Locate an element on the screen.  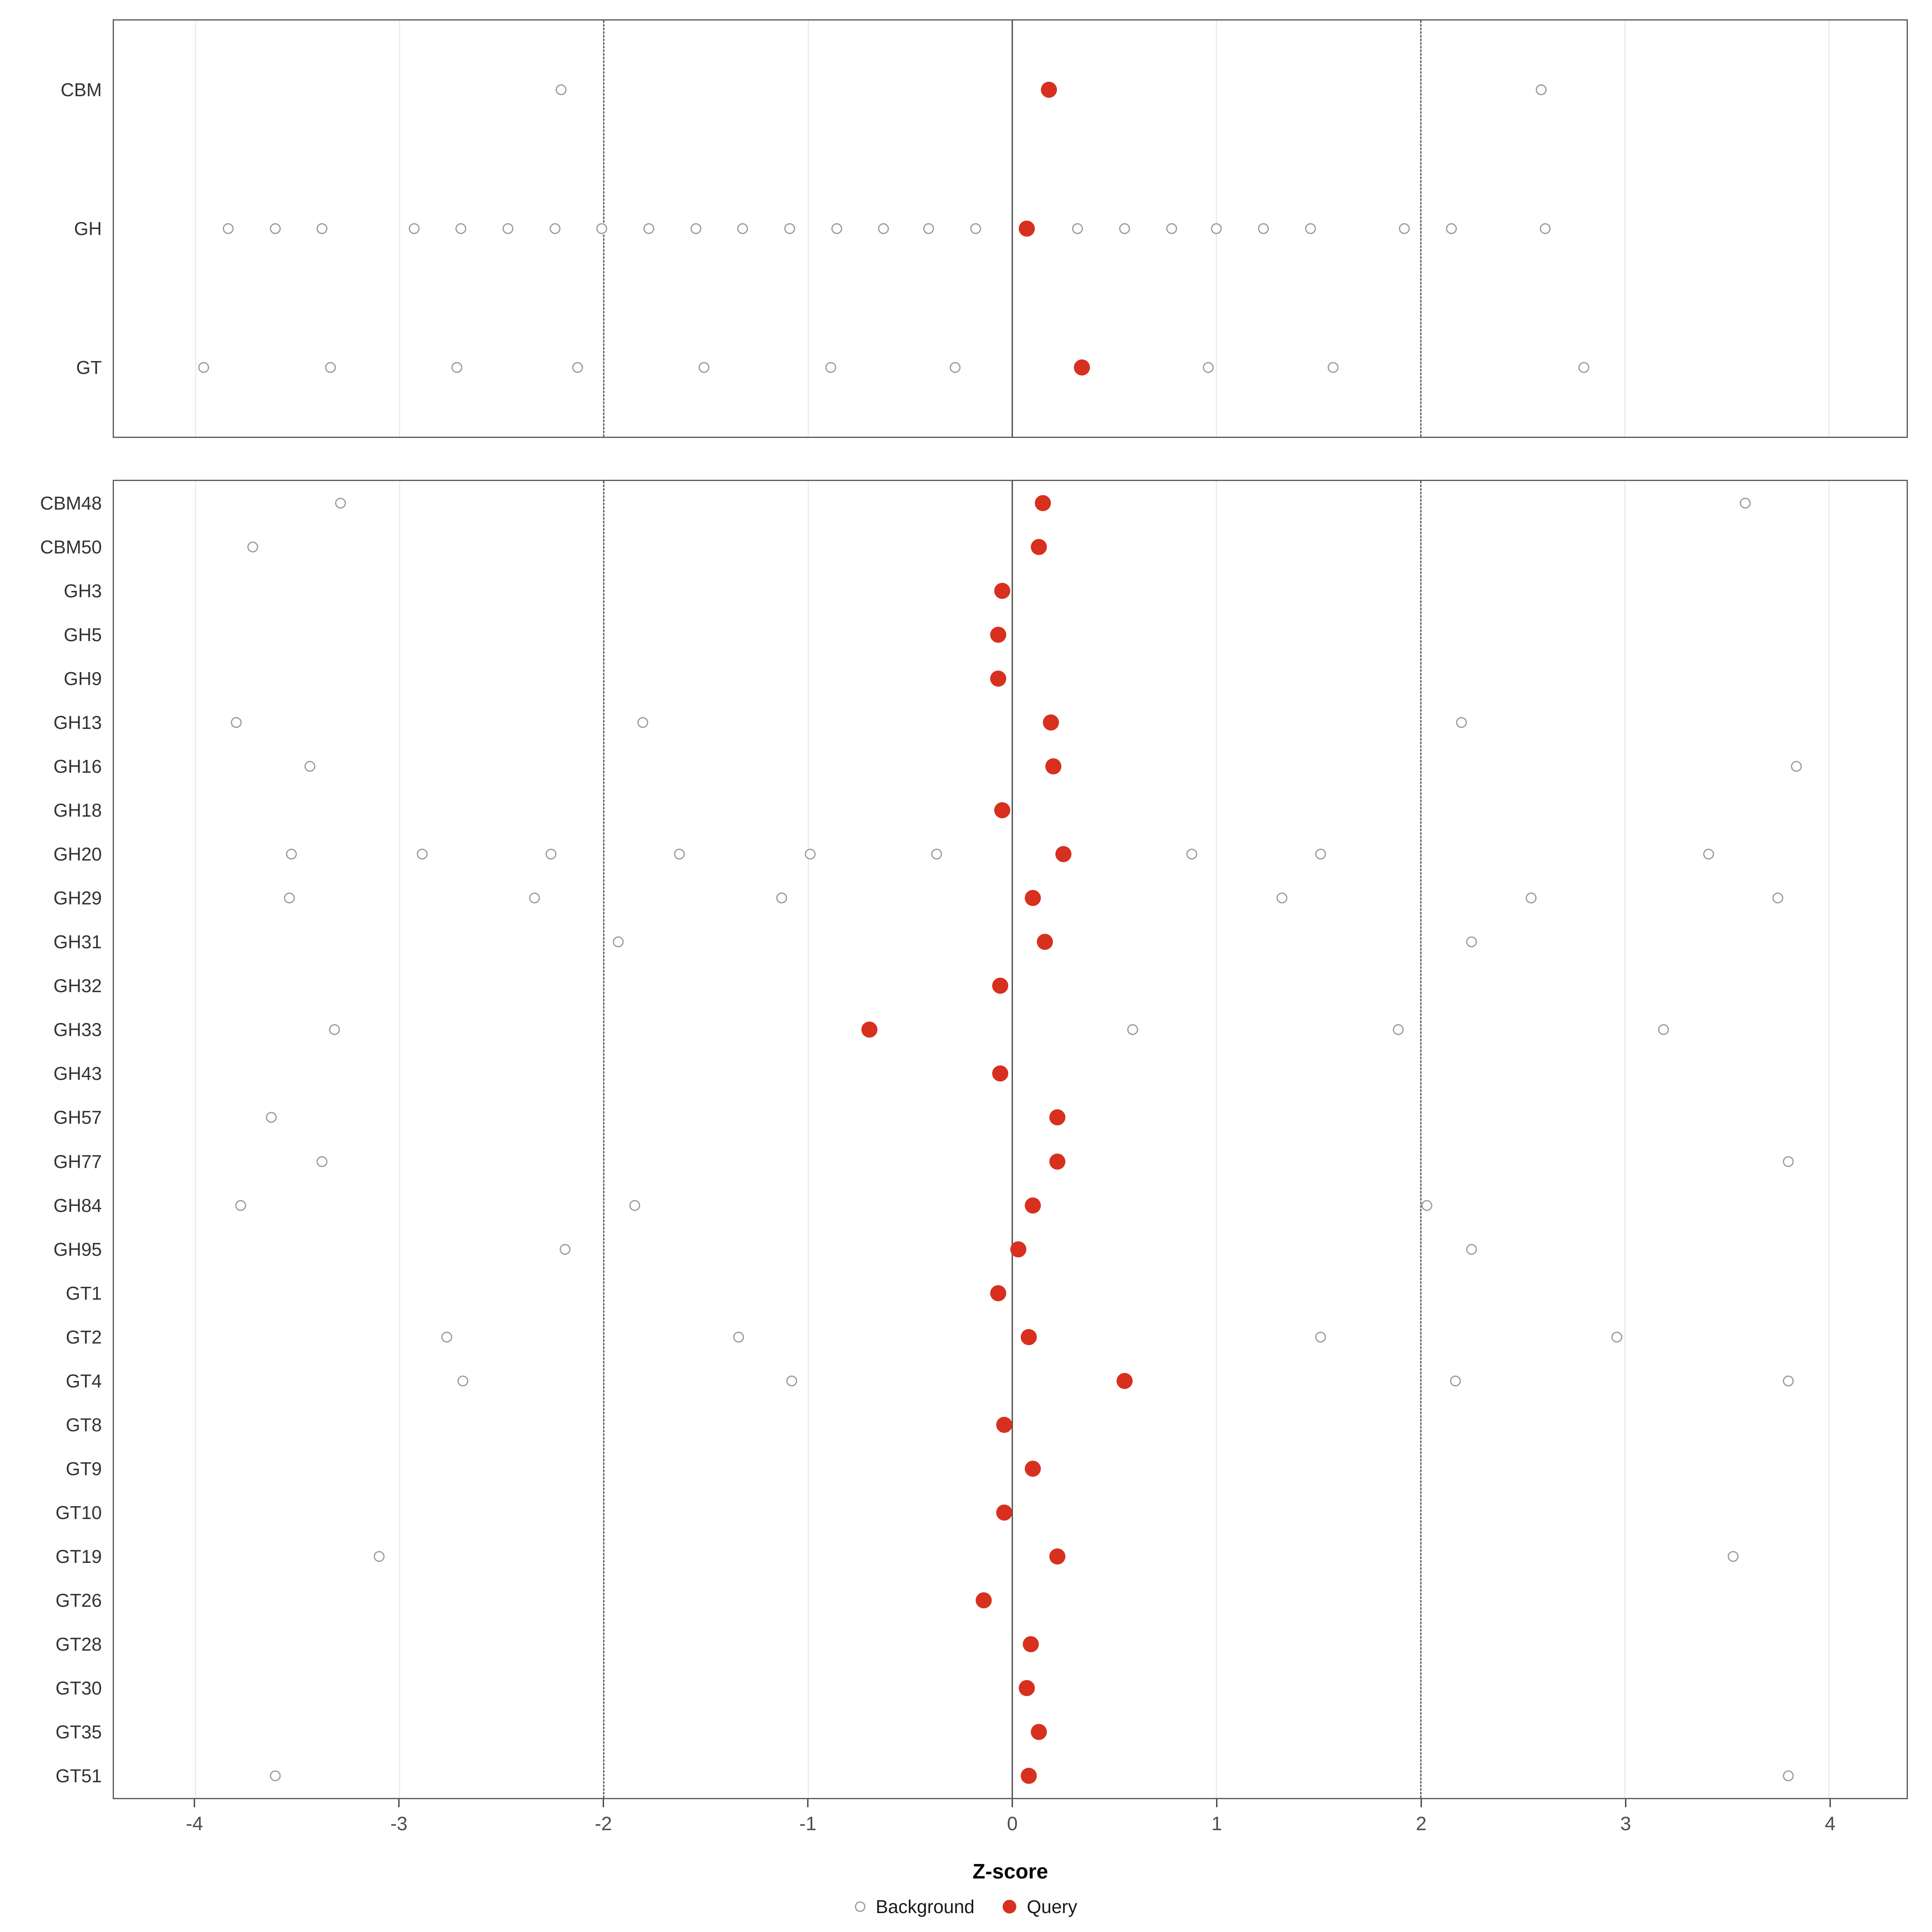
y-axis-label: GH5 is located at coordinates (83, 634).